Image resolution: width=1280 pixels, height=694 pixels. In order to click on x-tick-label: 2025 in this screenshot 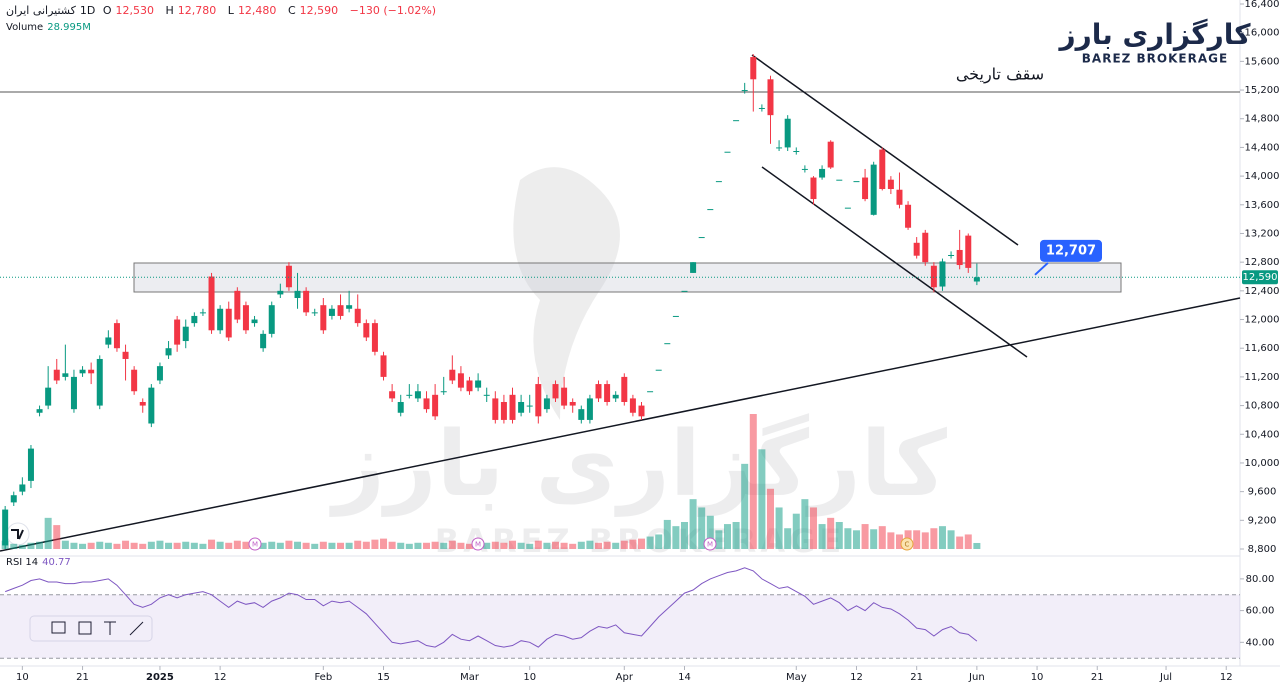, I will do `click(160, 677)`.